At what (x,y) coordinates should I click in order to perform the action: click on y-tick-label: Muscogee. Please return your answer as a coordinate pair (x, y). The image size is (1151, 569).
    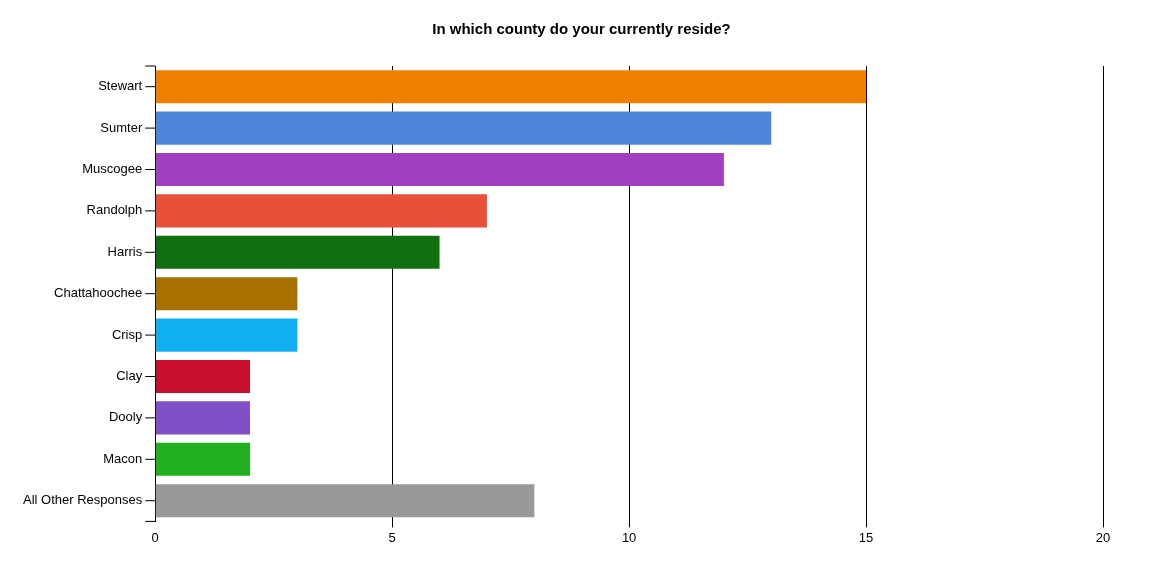
    Looking at the image, I should click on (112, 169).